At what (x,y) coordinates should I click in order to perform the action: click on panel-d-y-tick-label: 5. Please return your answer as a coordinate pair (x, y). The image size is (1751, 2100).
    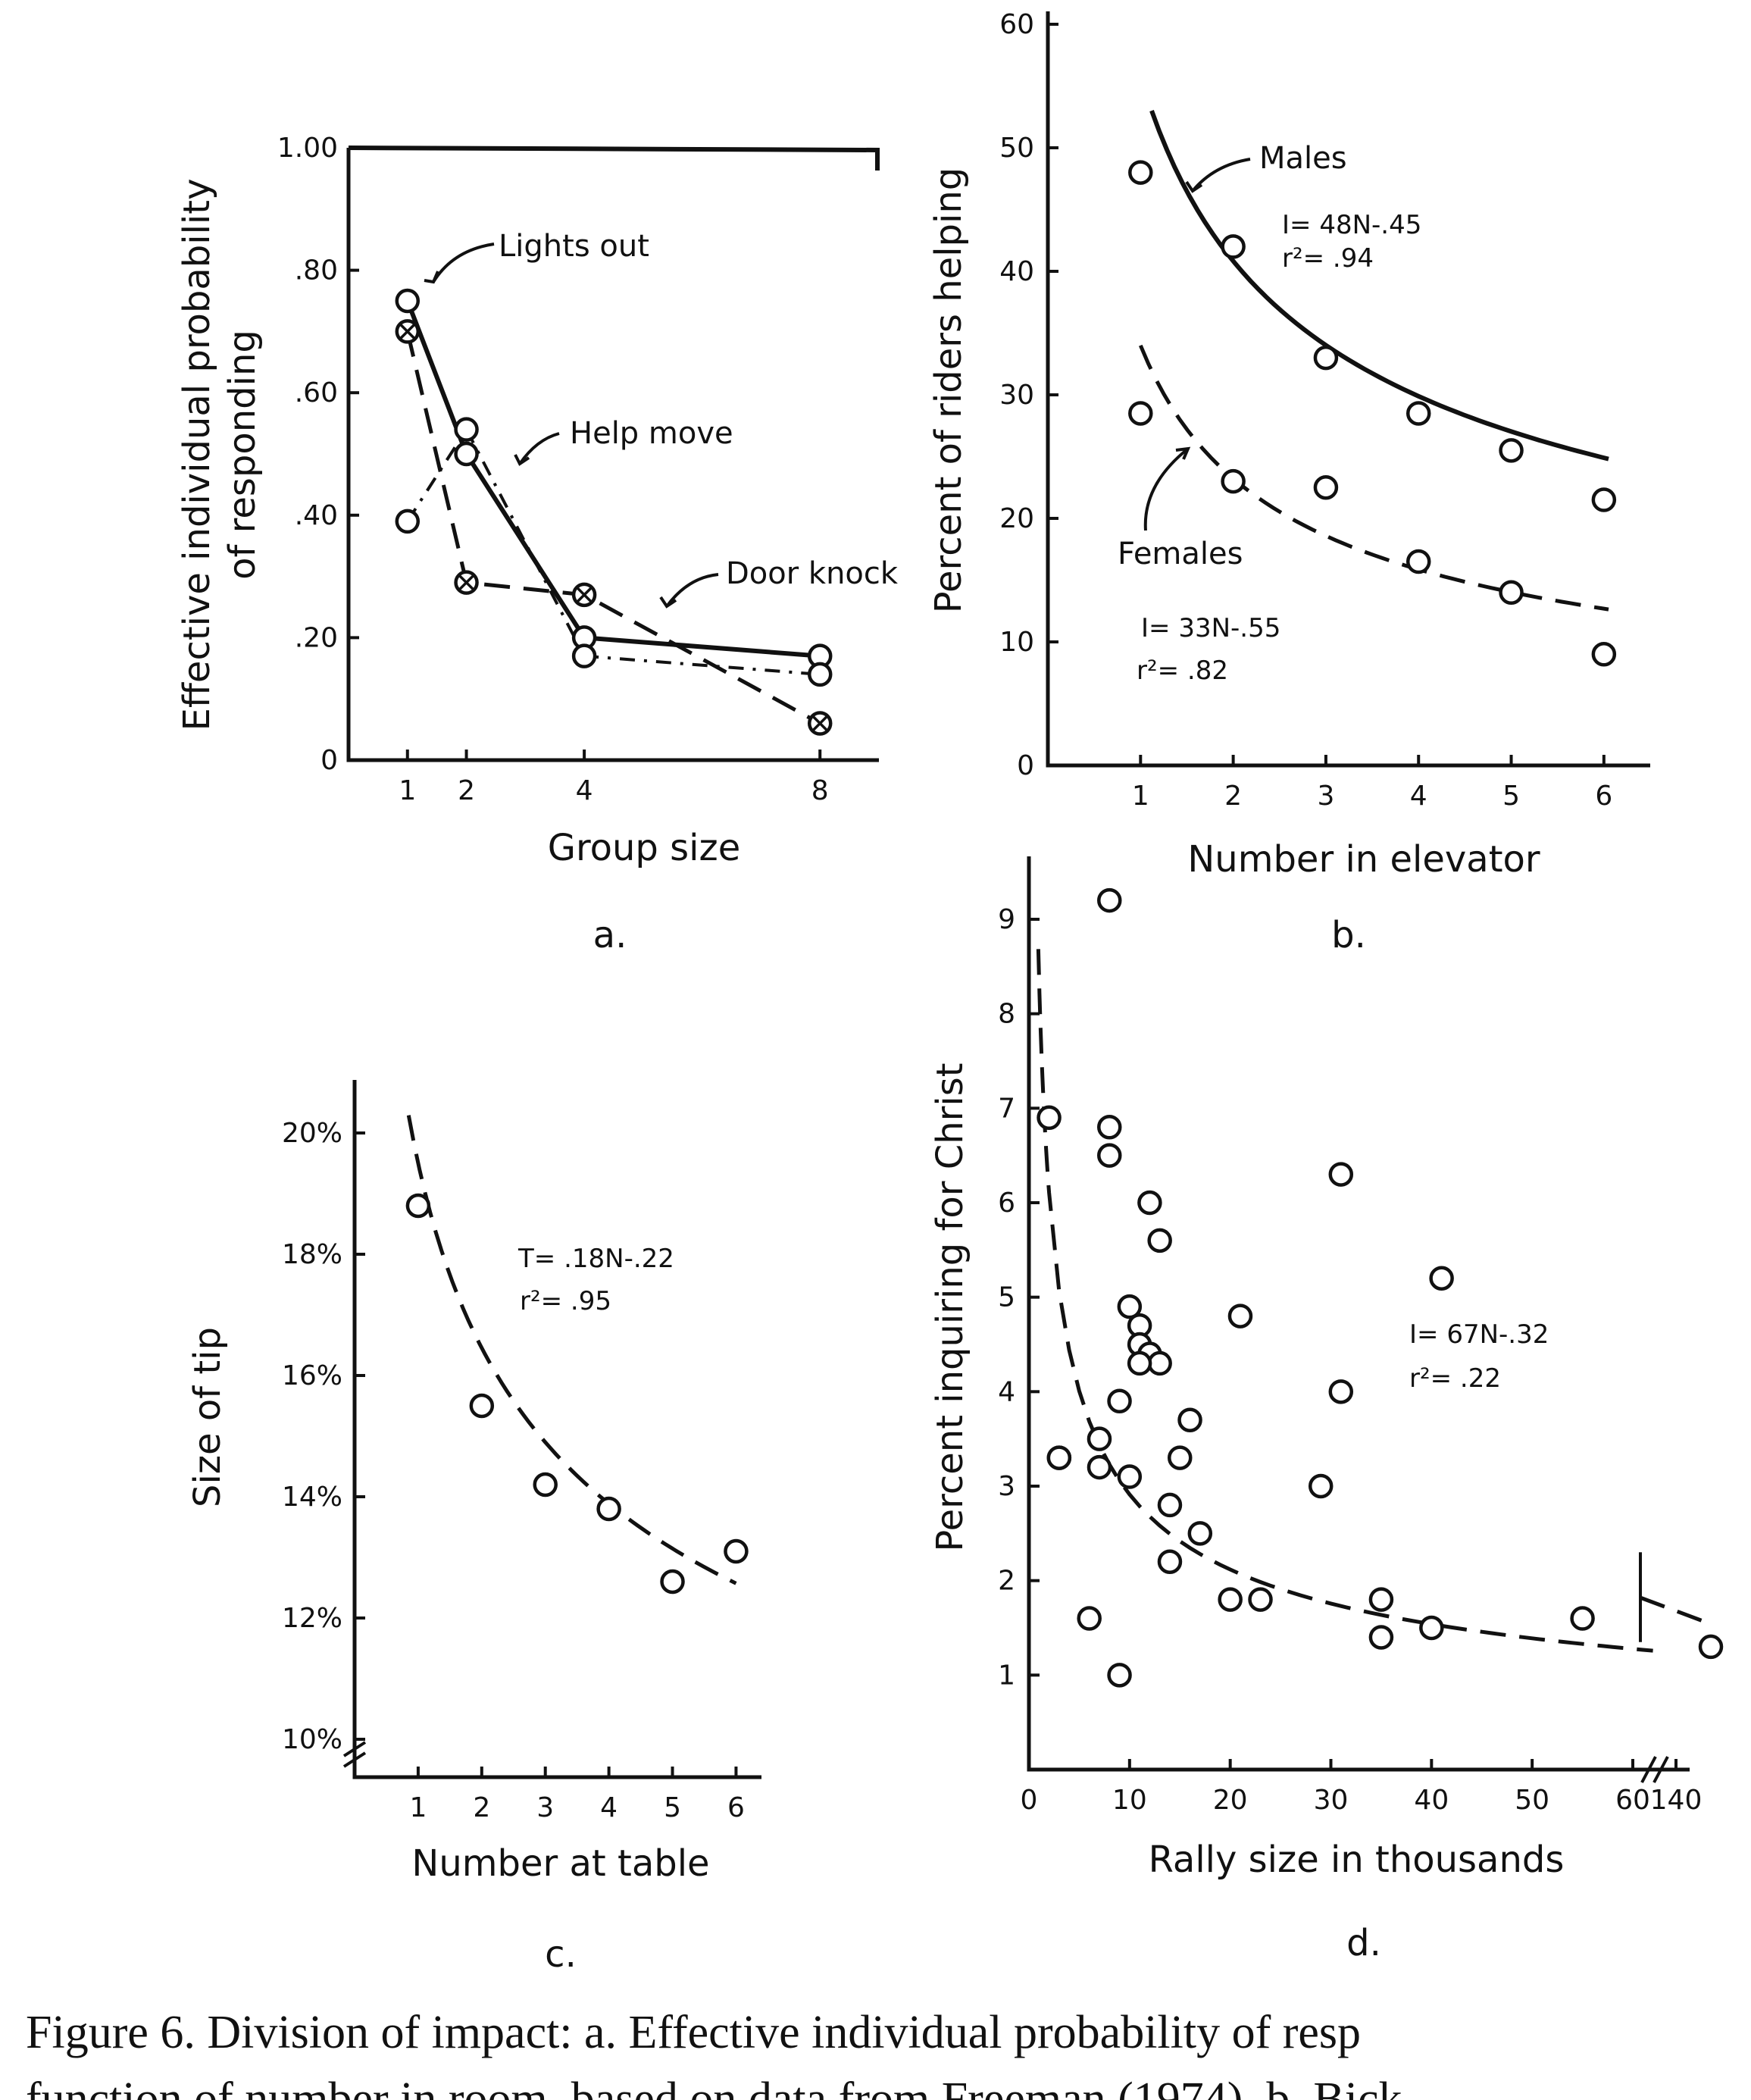
    Looking at the image, I should click on (1006, 1297).